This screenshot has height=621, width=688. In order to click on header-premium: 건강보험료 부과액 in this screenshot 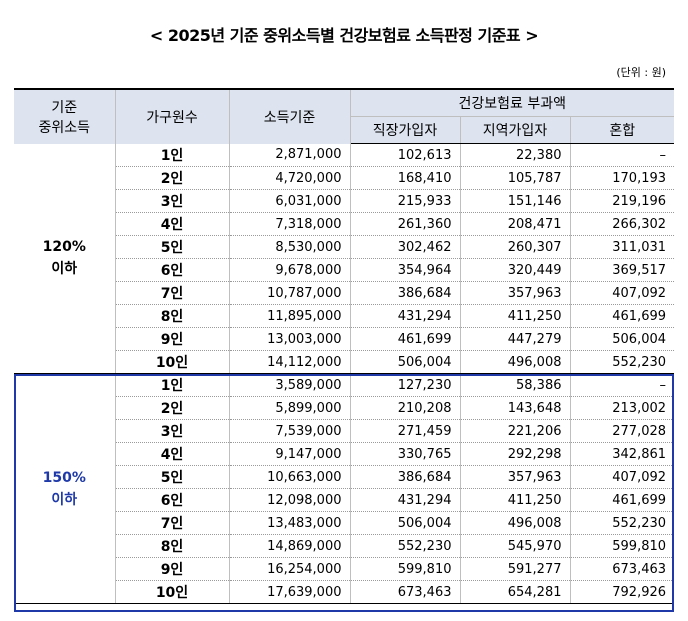, I will do `click(512, 102)`.